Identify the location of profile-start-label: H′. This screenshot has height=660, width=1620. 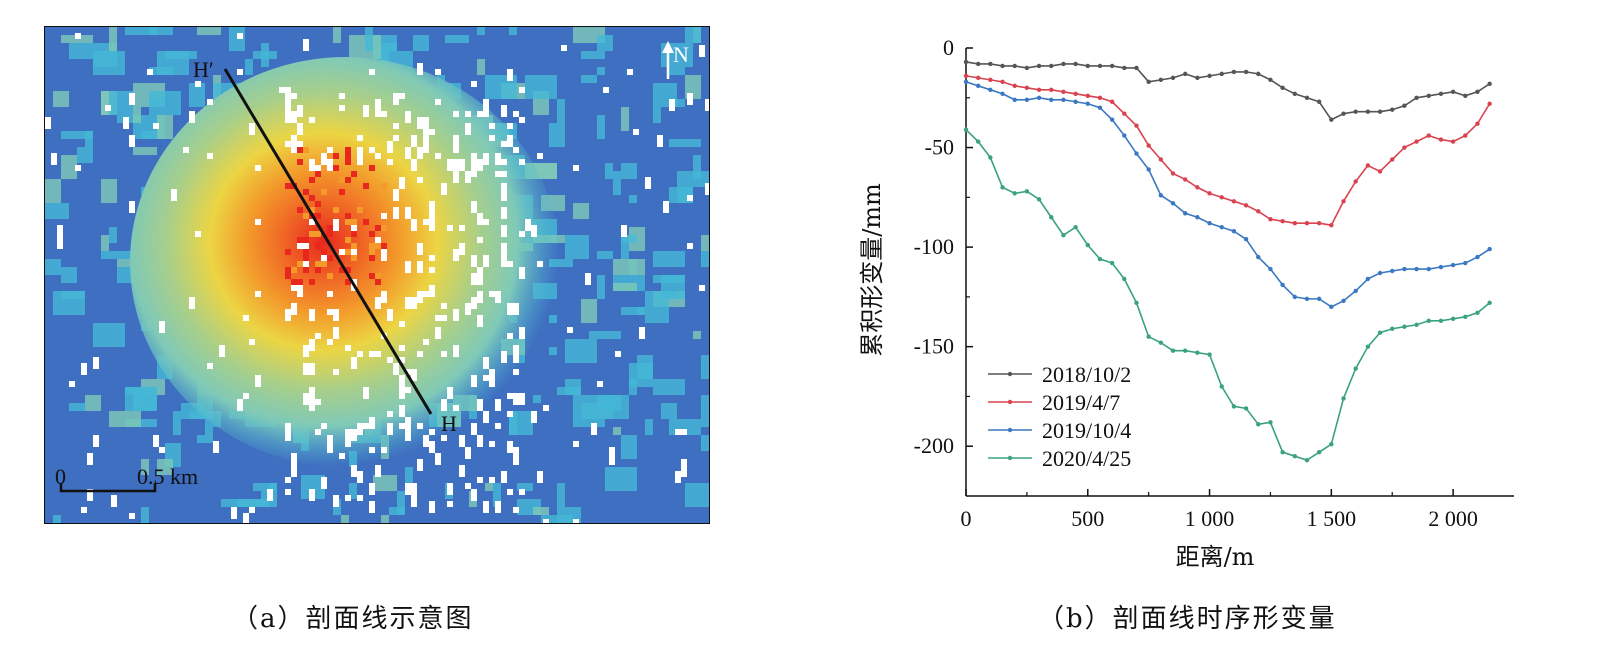
(203, 69).